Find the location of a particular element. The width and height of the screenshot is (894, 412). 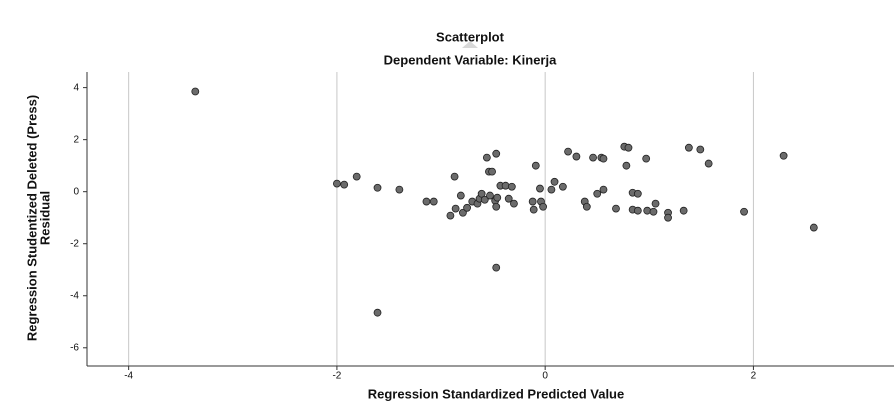

x-tick-label: 0 is located at coordinates (545, 376).